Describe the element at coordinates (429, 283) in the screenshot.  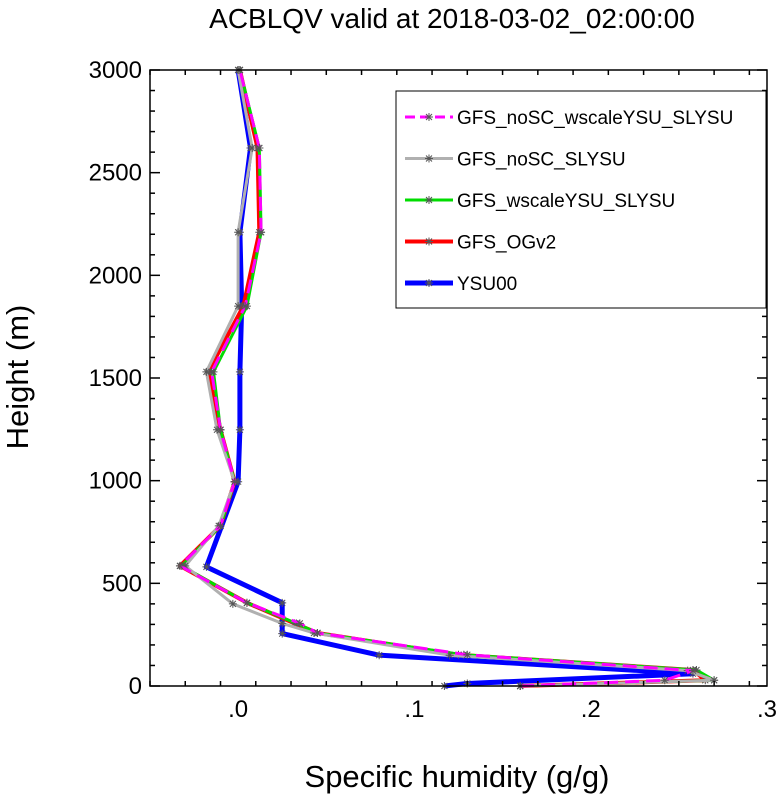
I see `legend-marker-ysu00` at that location.